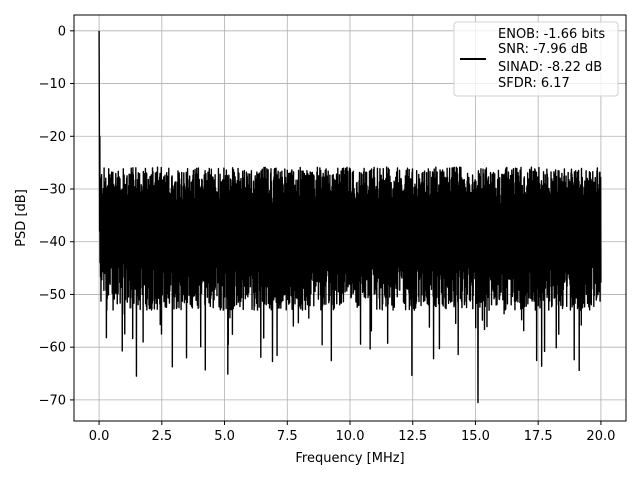 This screenshot has width=640, height=480. Describe the element at coordinates (534, 83) in the screenshot. I see `legend-line-sfdr: SFDR: 6.17` at that location.